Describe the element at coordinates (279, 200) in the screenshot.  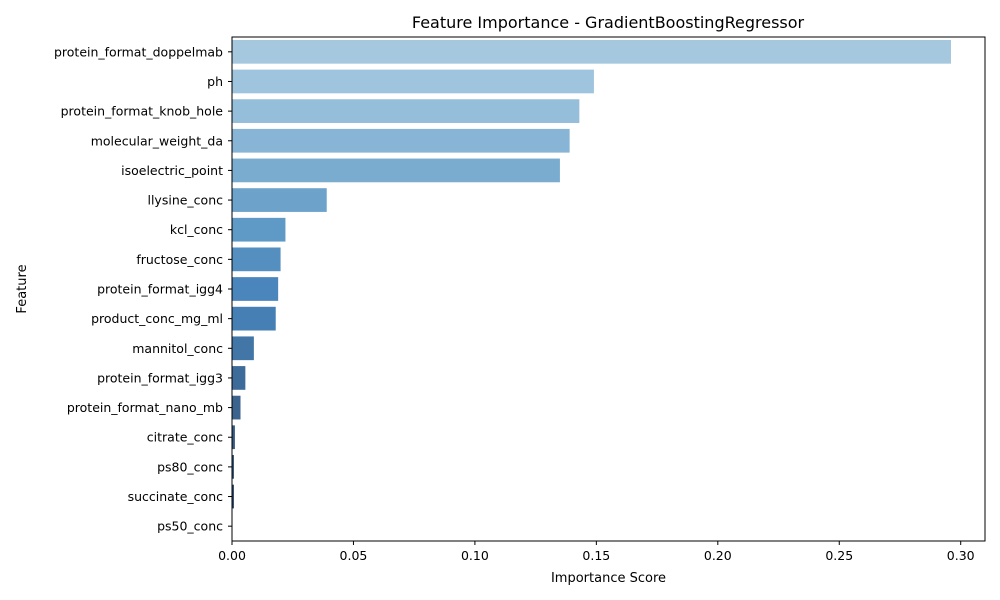
I see `bar-llysine-conc` at that location.